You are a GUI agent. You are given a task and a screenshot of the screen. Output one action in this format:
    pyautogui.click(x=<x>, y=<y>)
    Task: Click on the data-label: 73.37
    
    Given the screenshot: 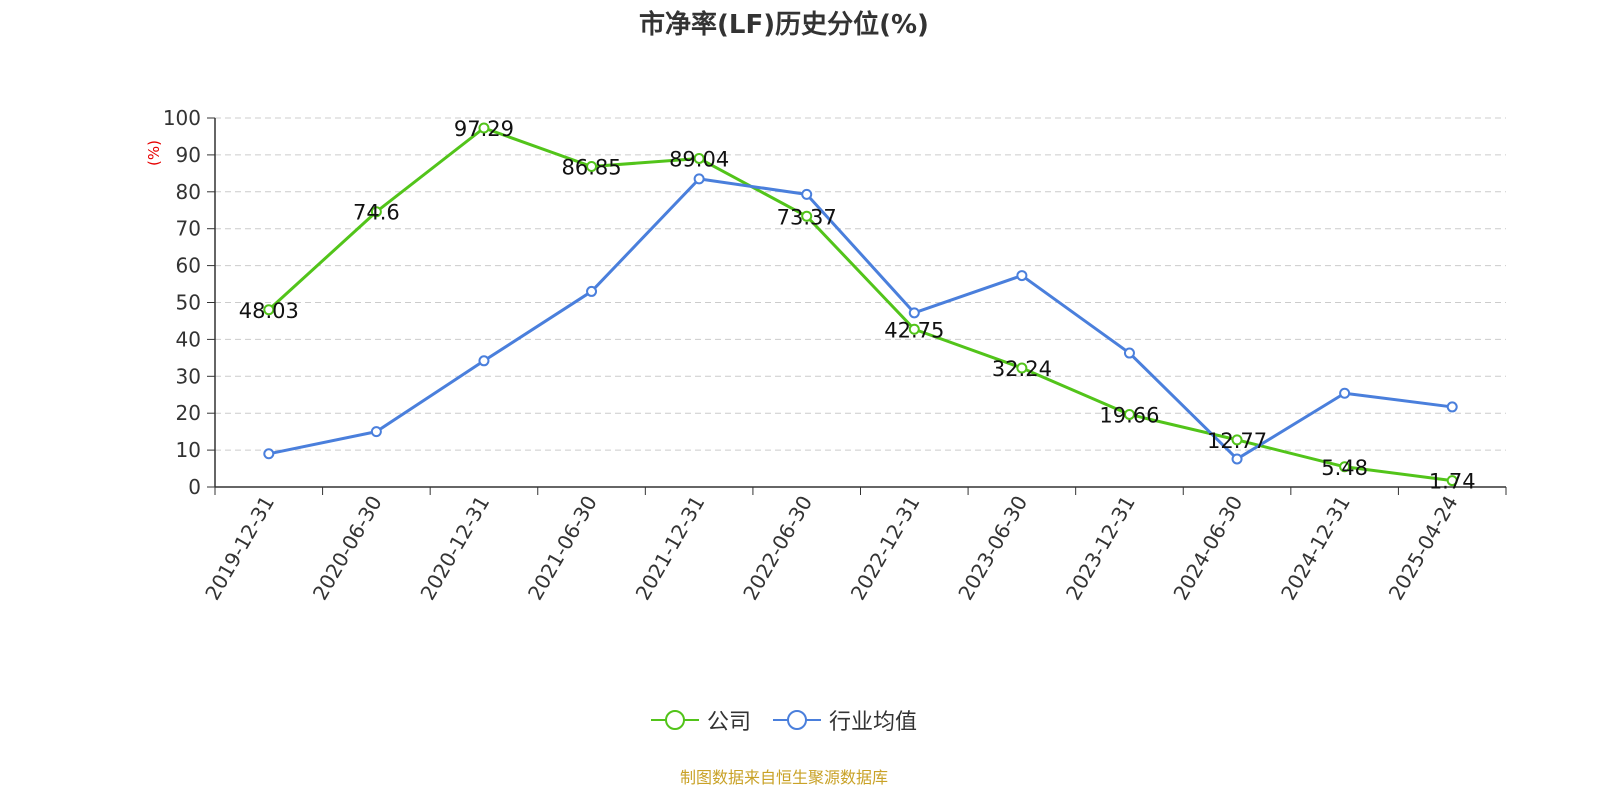 What is the action you would take?
    pyautogui.click(x=807, y=217)
    